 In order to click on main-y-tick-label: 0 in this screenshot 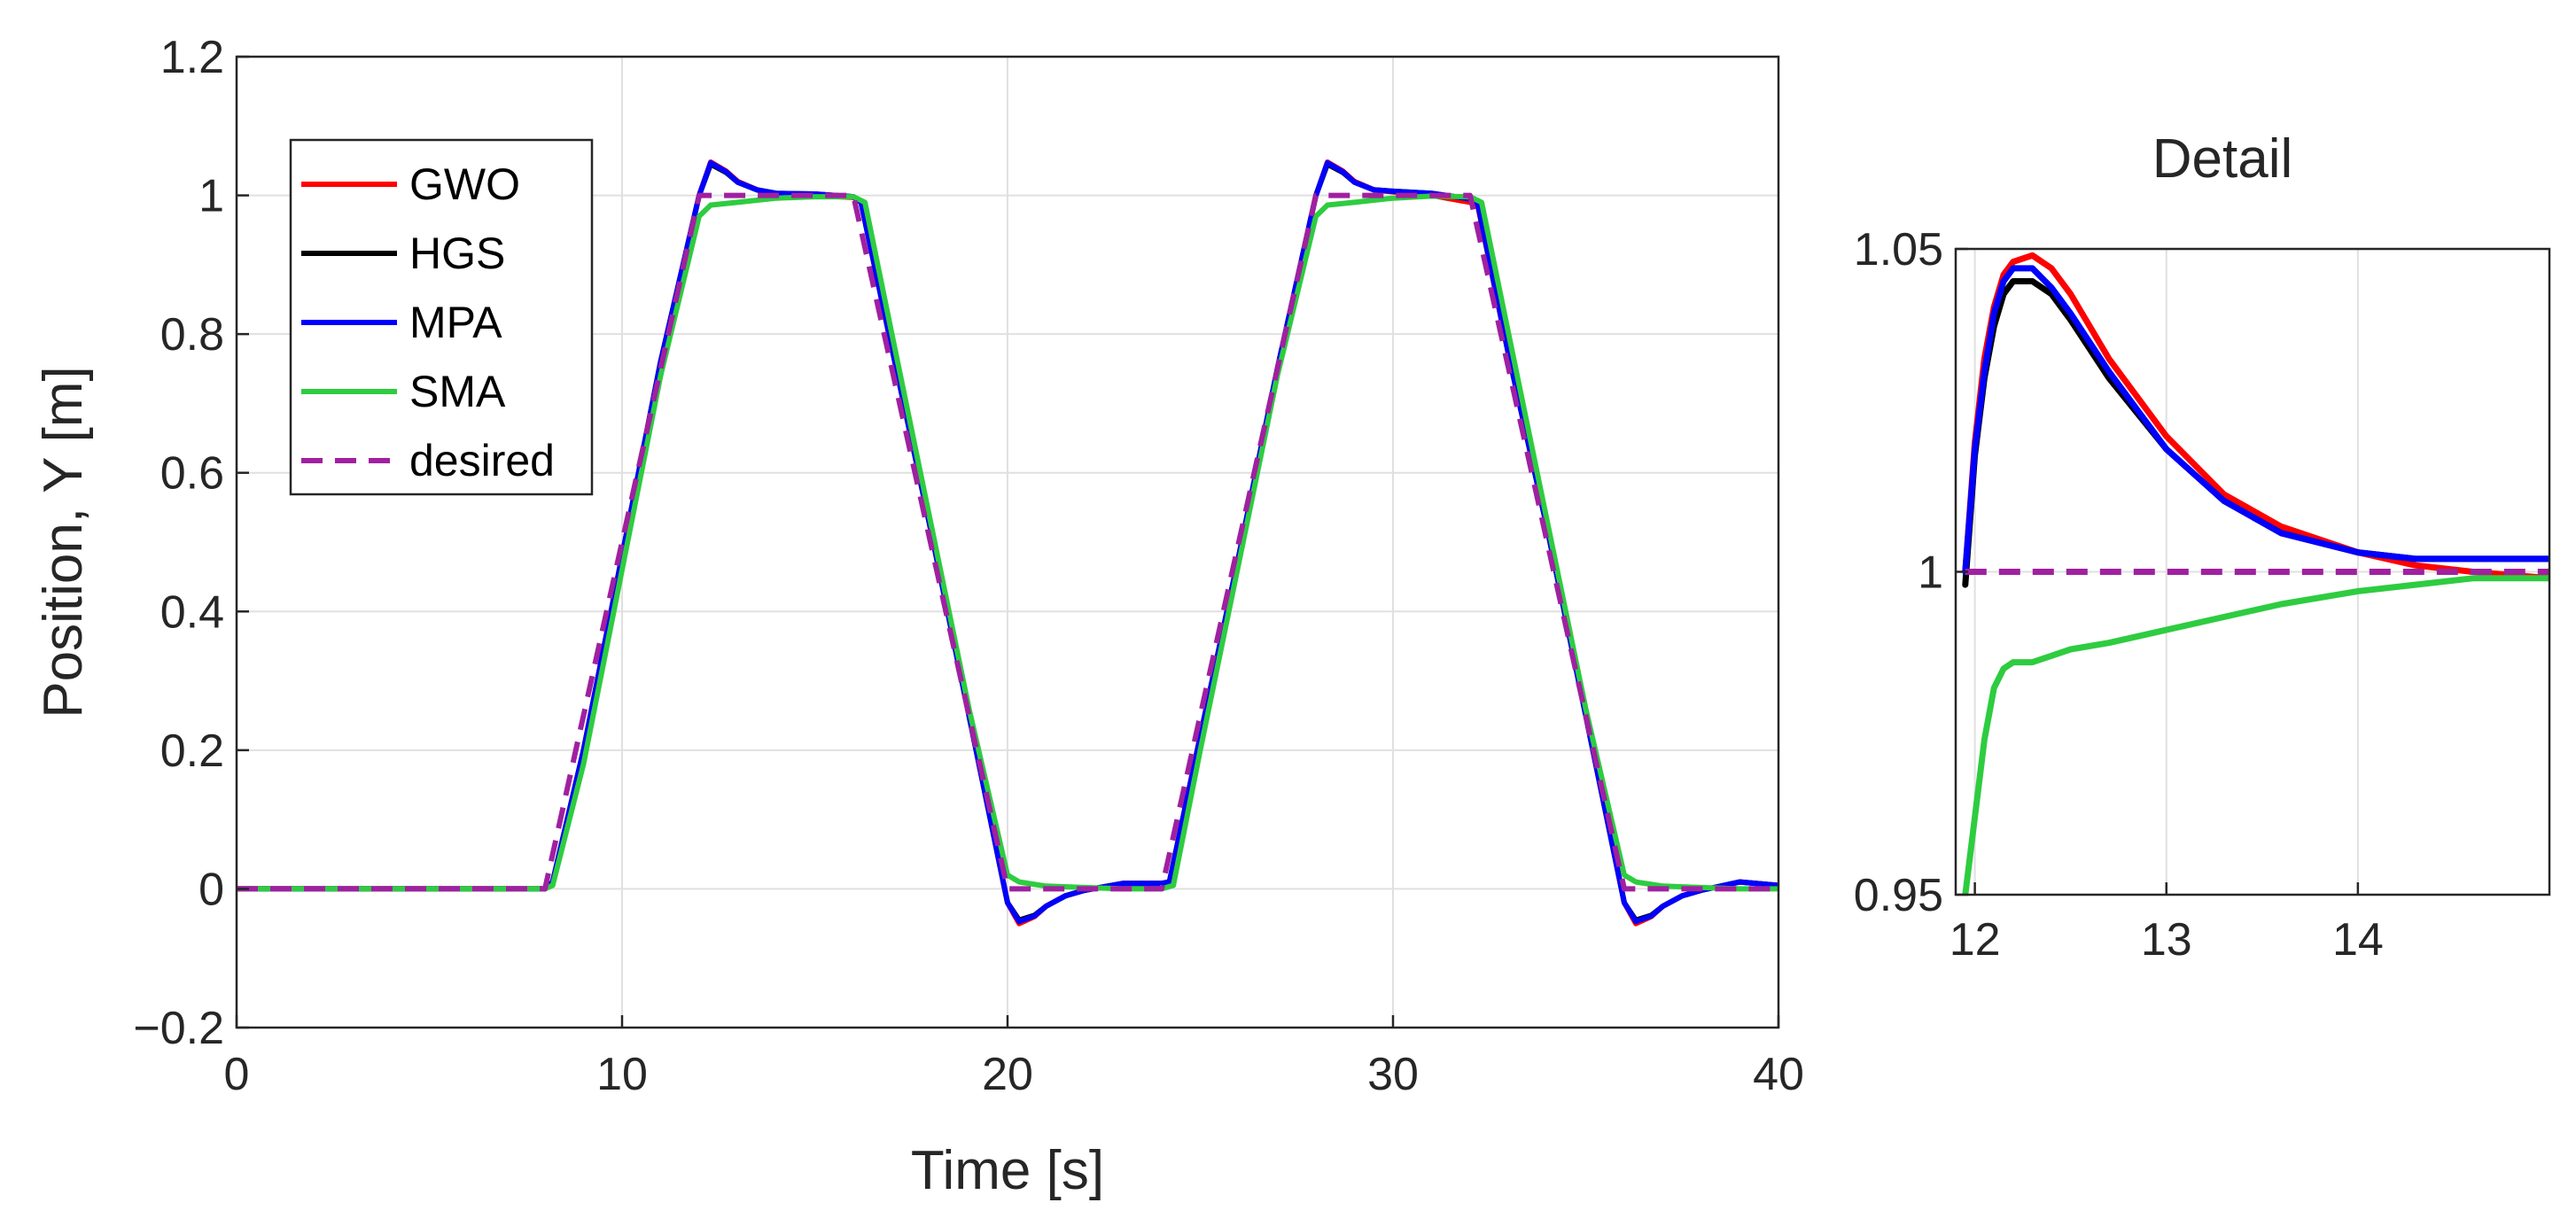, I will do `click(211, 889)`.